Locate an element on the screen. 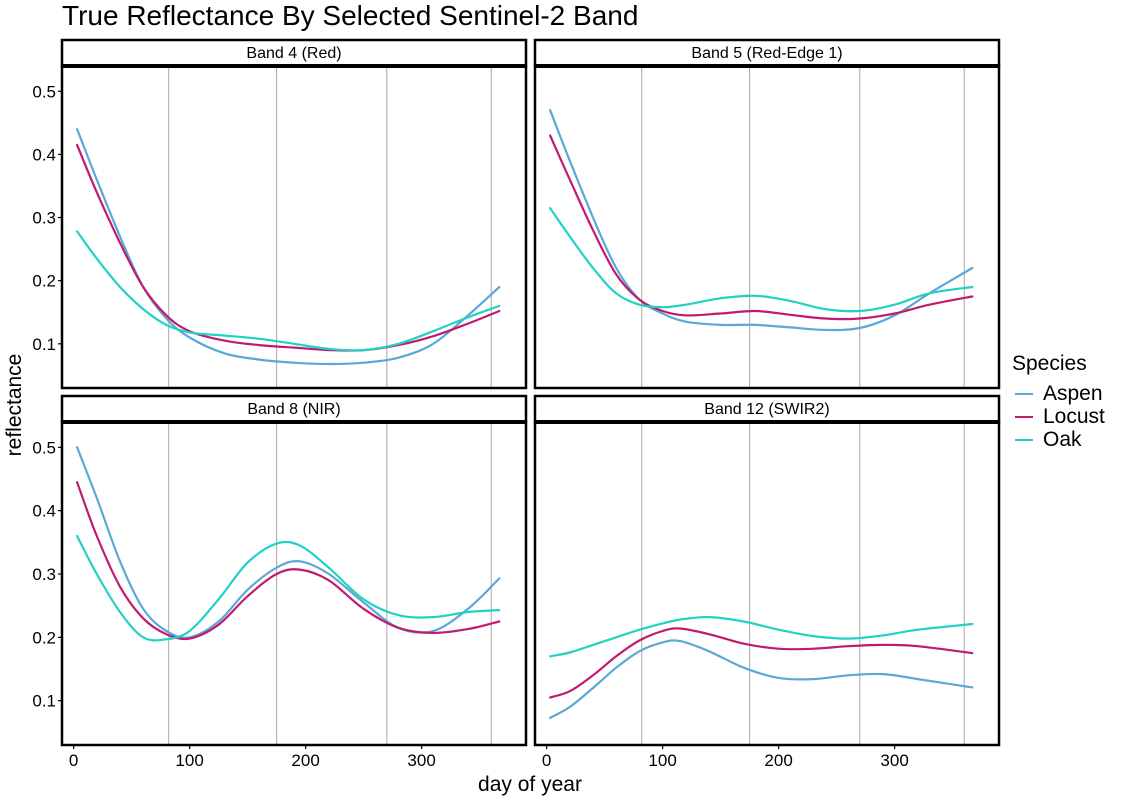  series-line-oak-band-12-swir2 is located at coordinates (761, 636).